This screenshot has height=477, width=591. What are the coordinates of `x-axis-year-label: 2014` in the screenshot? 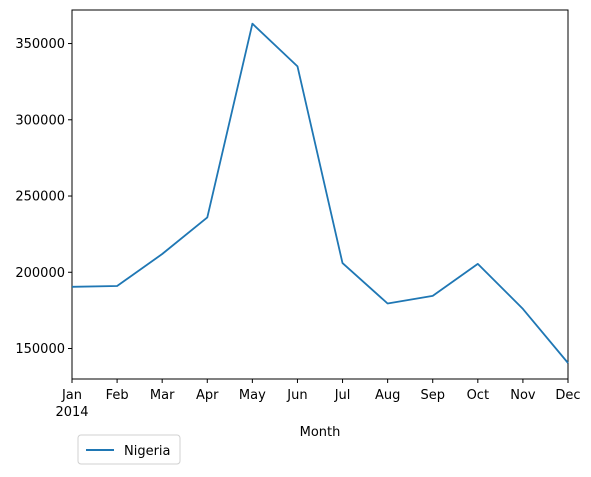 It's located at (71, 412).